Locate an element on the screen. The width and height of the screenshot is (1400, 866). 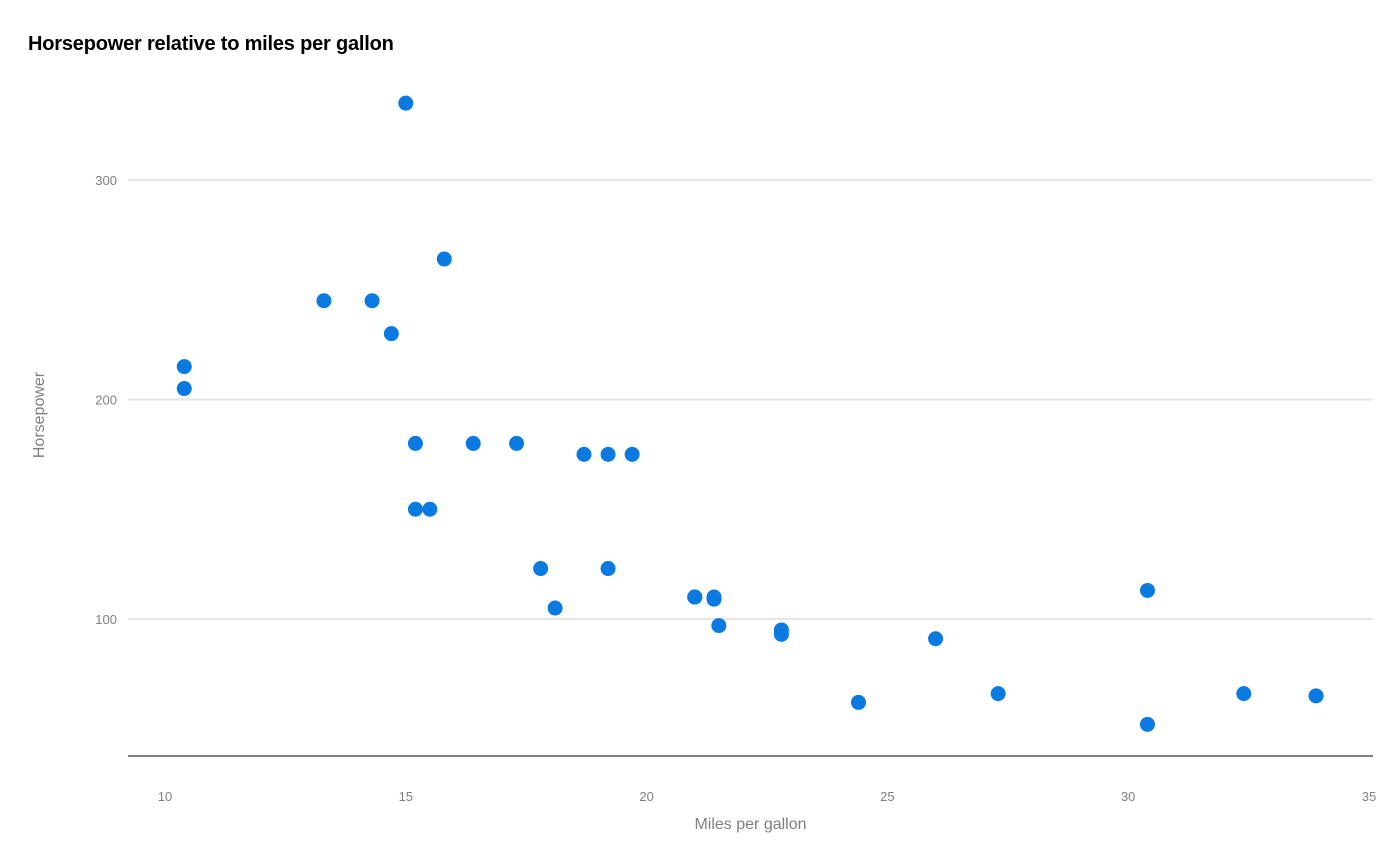
chart-title: Horsepower relative to miles per gallon is located at coordinates (211, 44).